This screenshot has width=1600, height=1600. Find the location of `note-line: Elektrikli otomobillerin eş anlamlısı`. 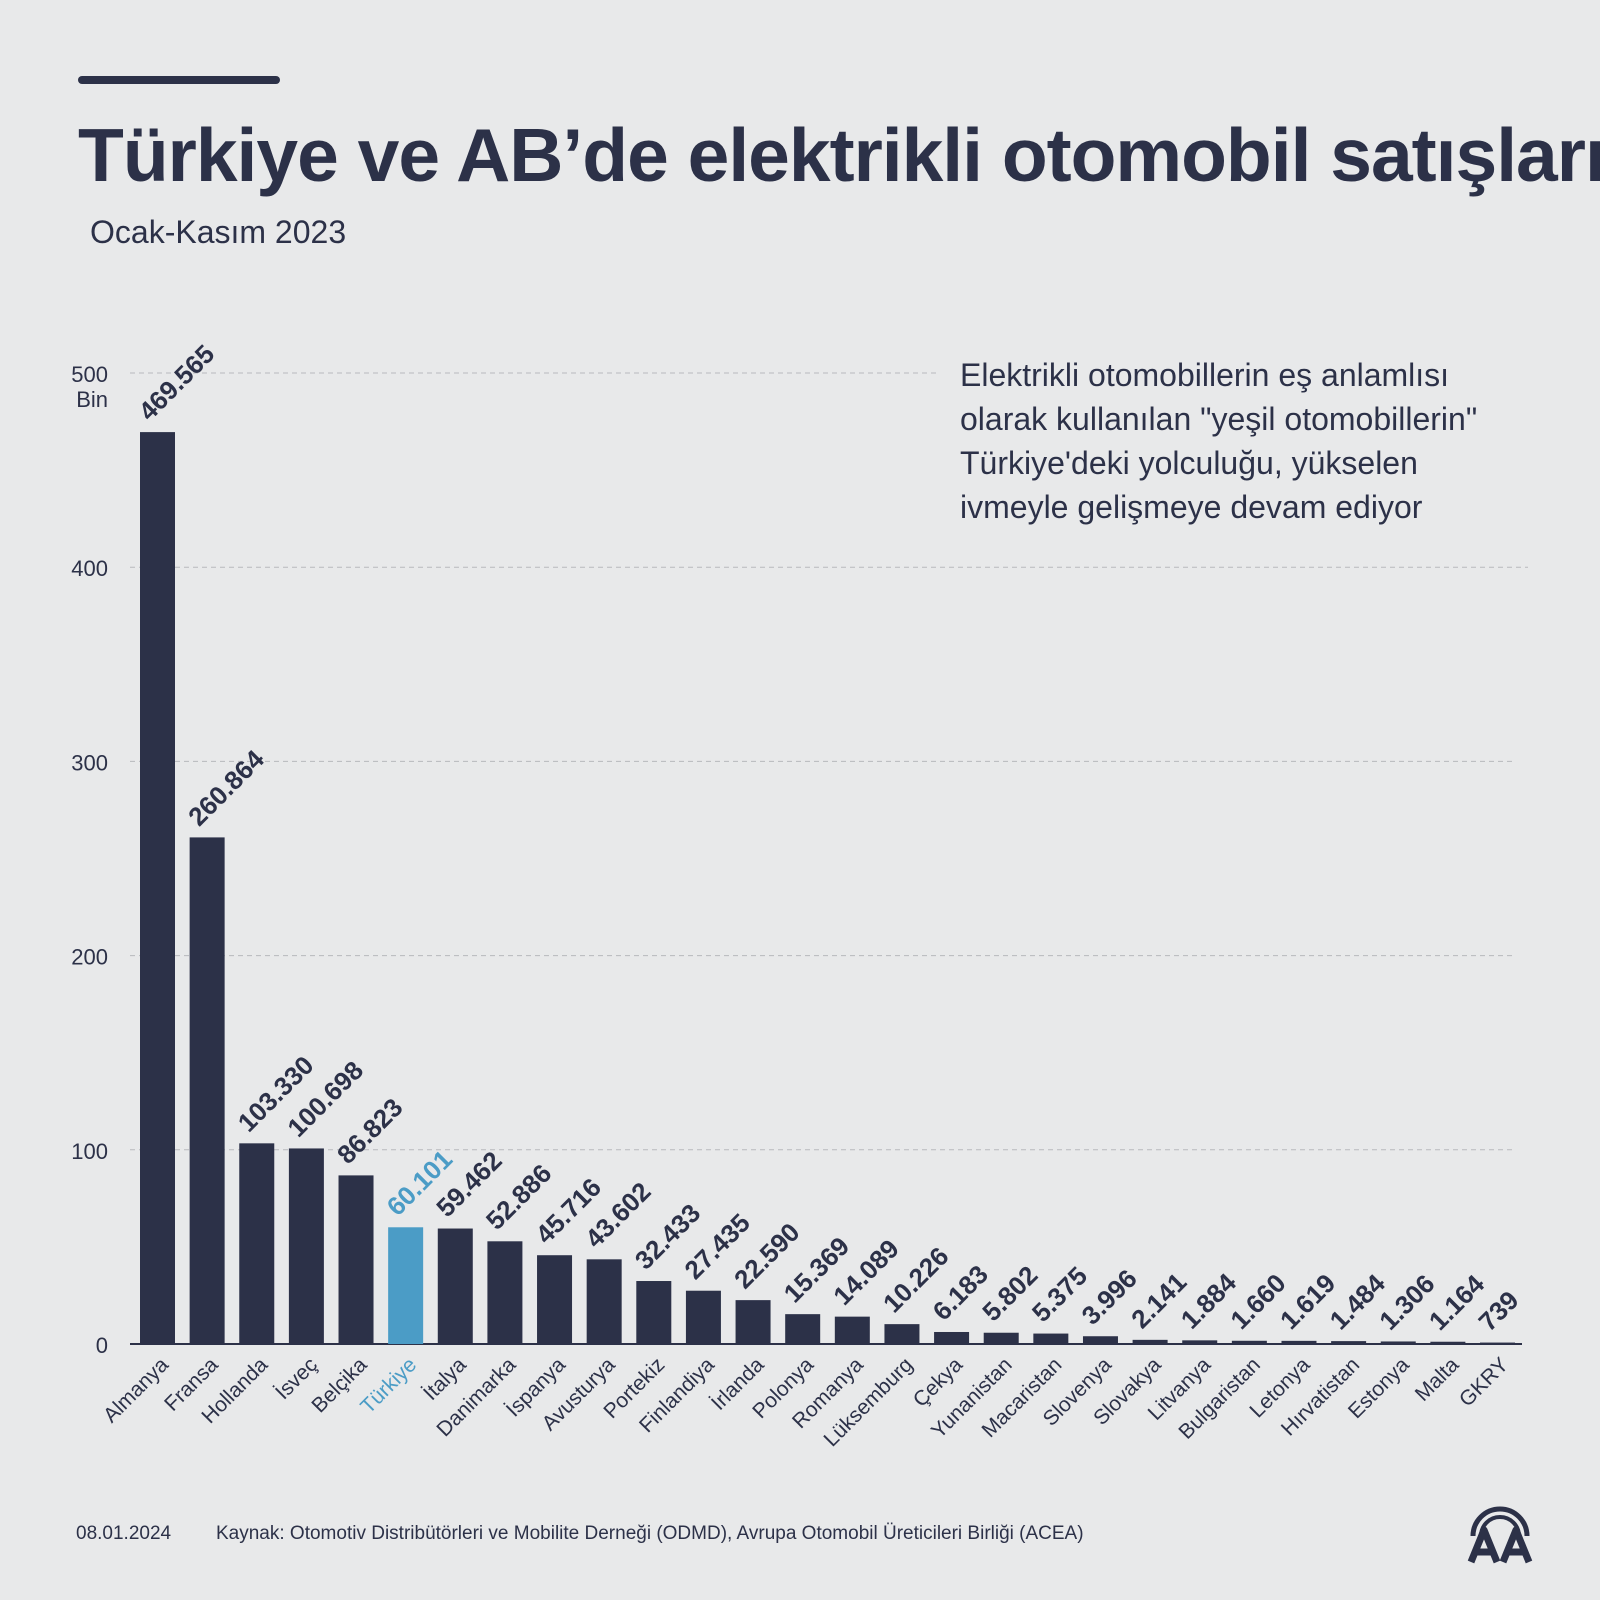

note-line: Elektrikli otomobillerin eş anlamlısı is located at coordinates (1205, 375).